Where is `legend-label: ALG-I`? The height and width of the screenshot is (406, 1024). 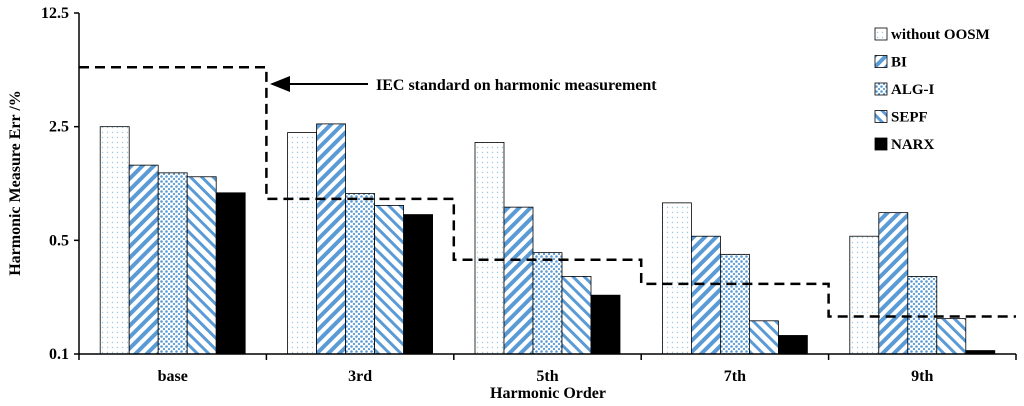 legend-label: ALG-I is located at coordinates (913, 90).